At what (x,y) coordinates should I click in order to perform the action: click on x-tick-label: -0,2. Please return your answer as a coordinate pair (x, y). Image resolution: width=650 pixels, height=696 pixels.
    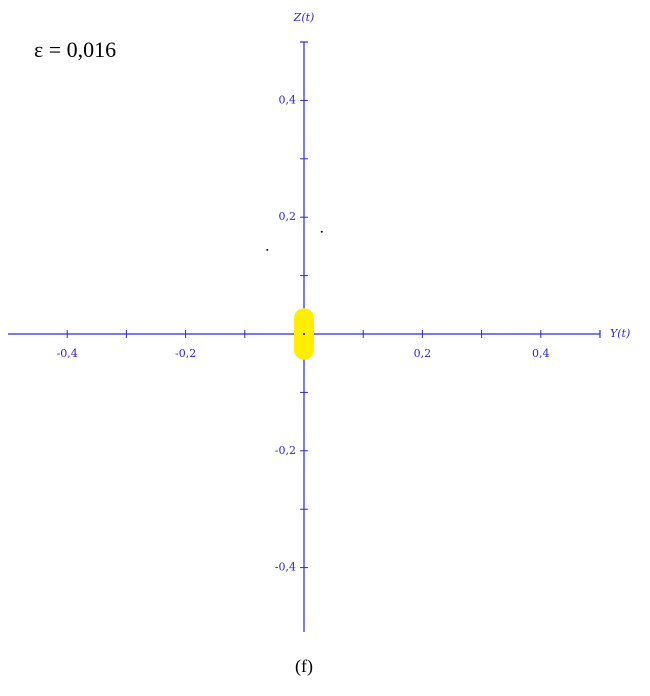
    Looking at the image, I should click on (185, 353).